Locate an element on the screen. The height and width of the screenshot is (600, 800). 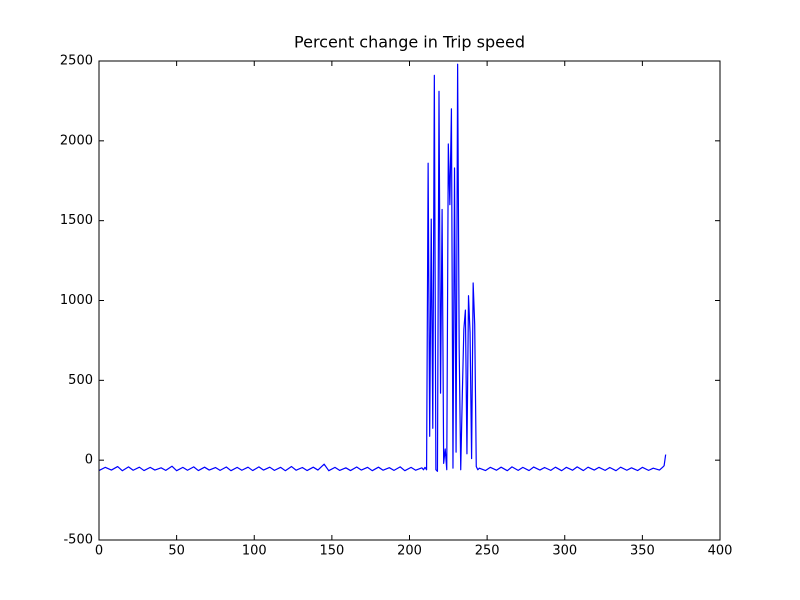
x-tick-label: 100 is located at coordinates (254, 551).